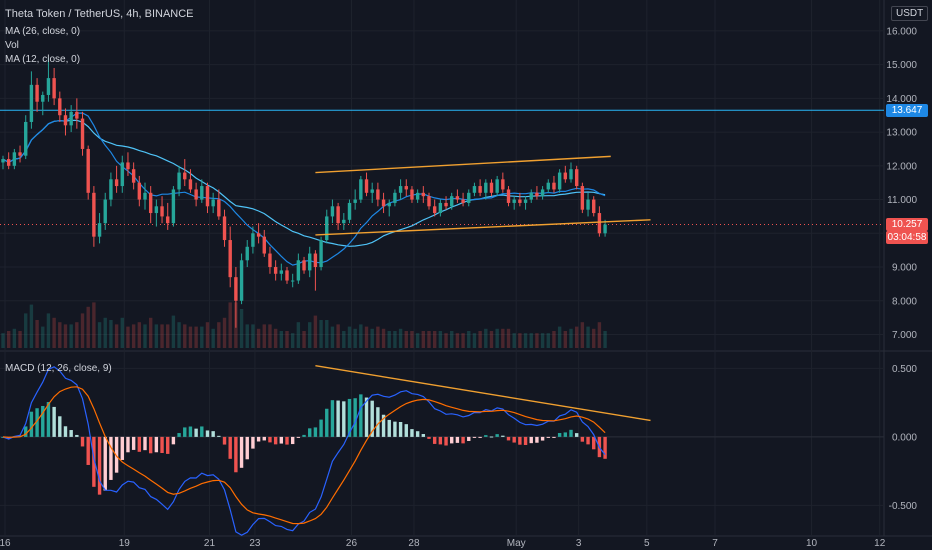 The height and width of the screenshot is (550, 932). Describe the element at coordinates (880, 543) in the screenshot. I see `time-tick-label: 12` at that location.